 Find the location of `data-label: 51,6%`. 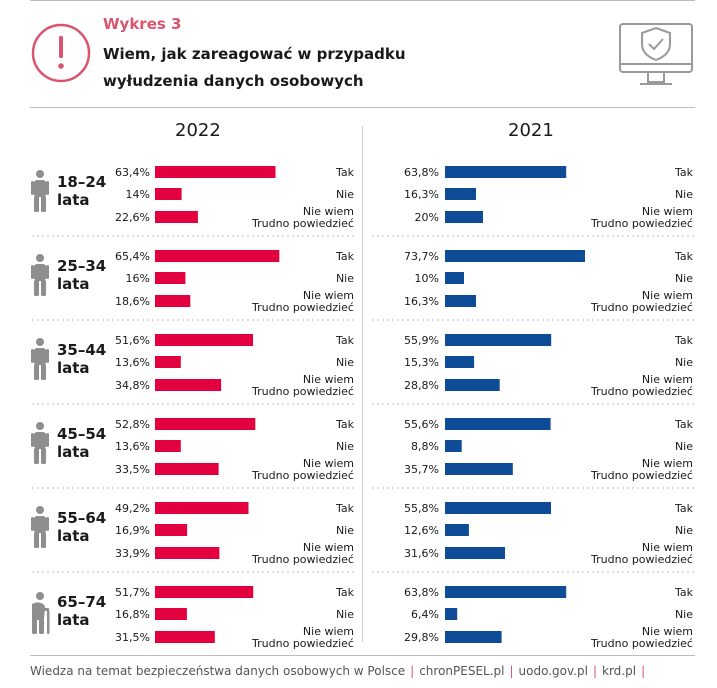

data-label: 51,6% is located at coordinates (132, 340).